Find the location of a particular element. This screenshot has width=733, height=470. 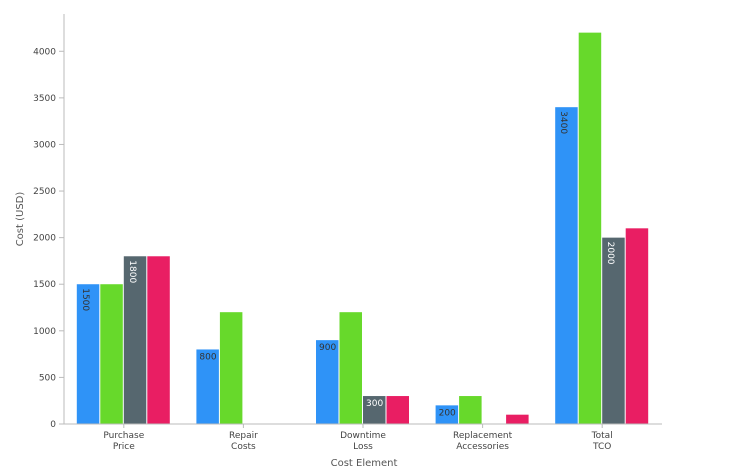

bar-value-label: 900 is located at coordinates (327, 348).